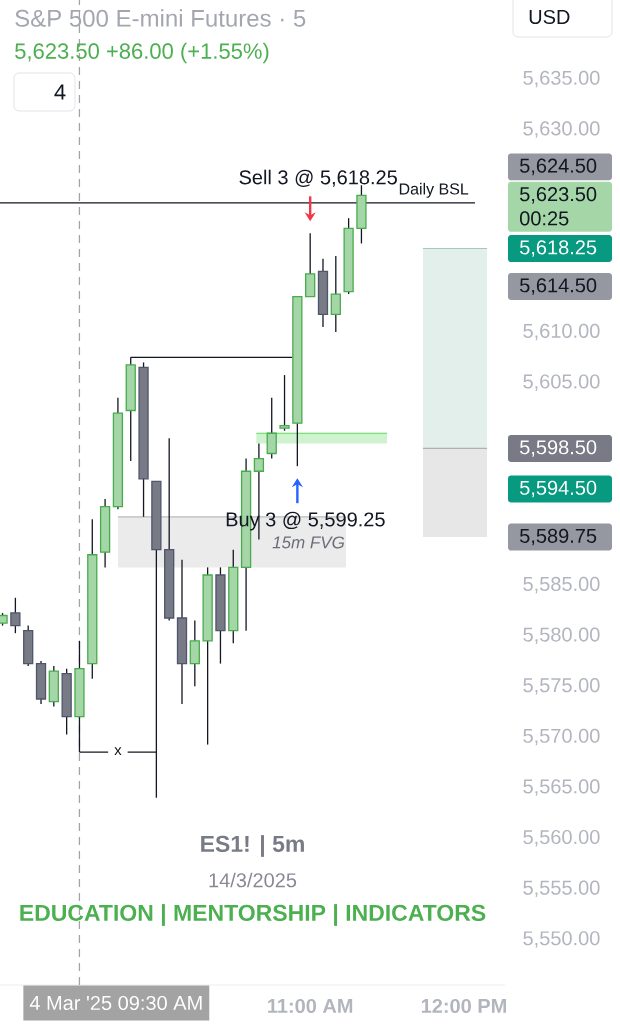  Describe the element at coordinates (142, 53) in the screenshot. I see `text: 5,623.50 +86.00 (+1.55%)` at that location.